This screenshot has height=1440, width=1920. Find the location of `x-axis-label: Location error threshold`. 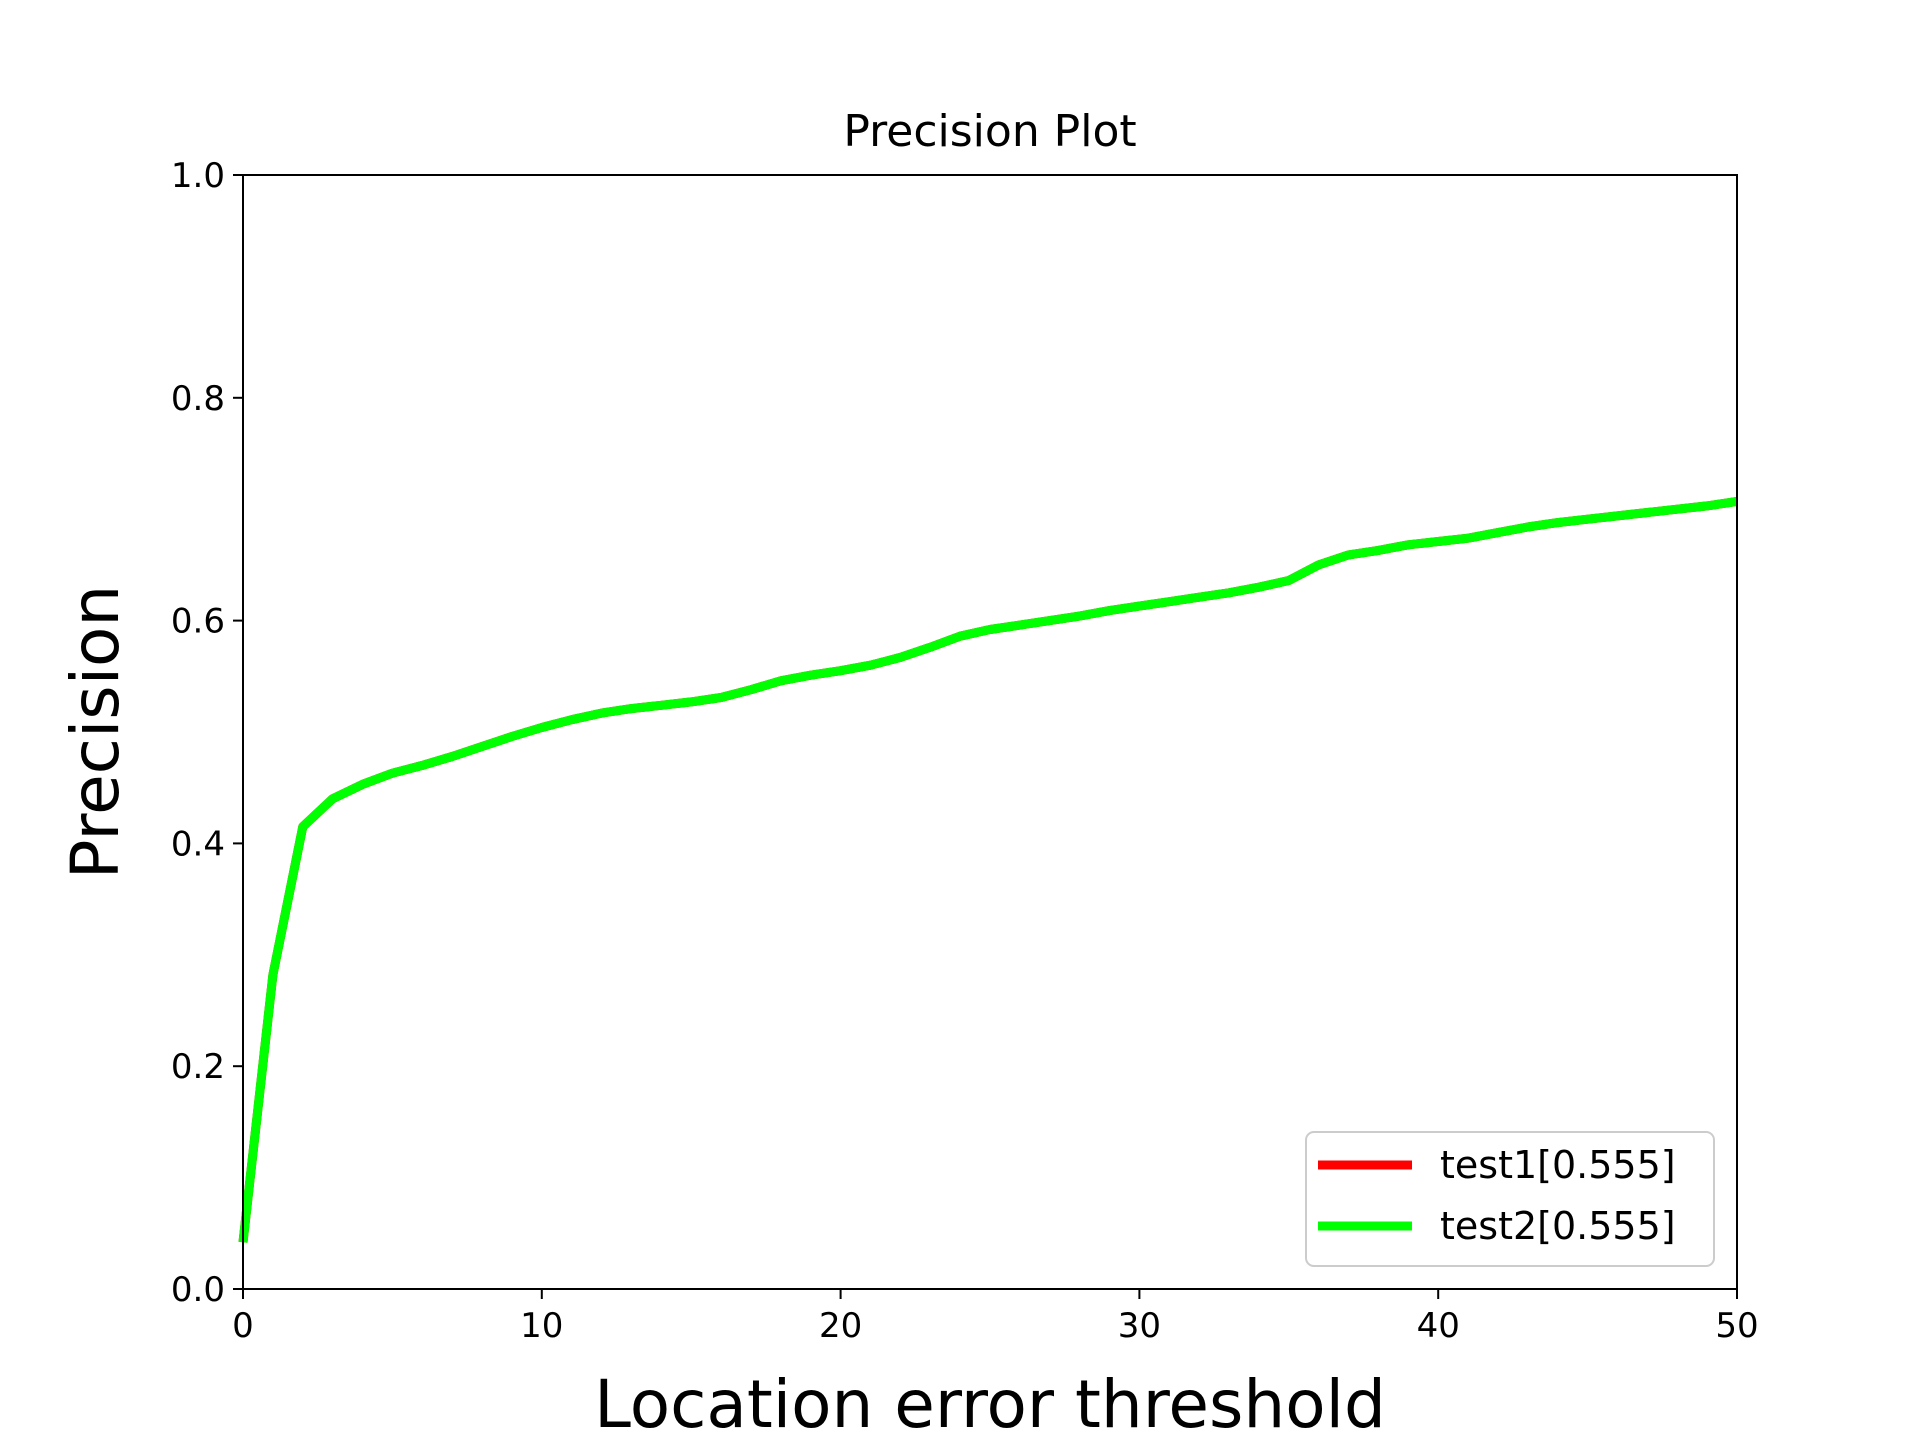

x-axis-label: Location error threshold is located at coordinates (990, 1403).